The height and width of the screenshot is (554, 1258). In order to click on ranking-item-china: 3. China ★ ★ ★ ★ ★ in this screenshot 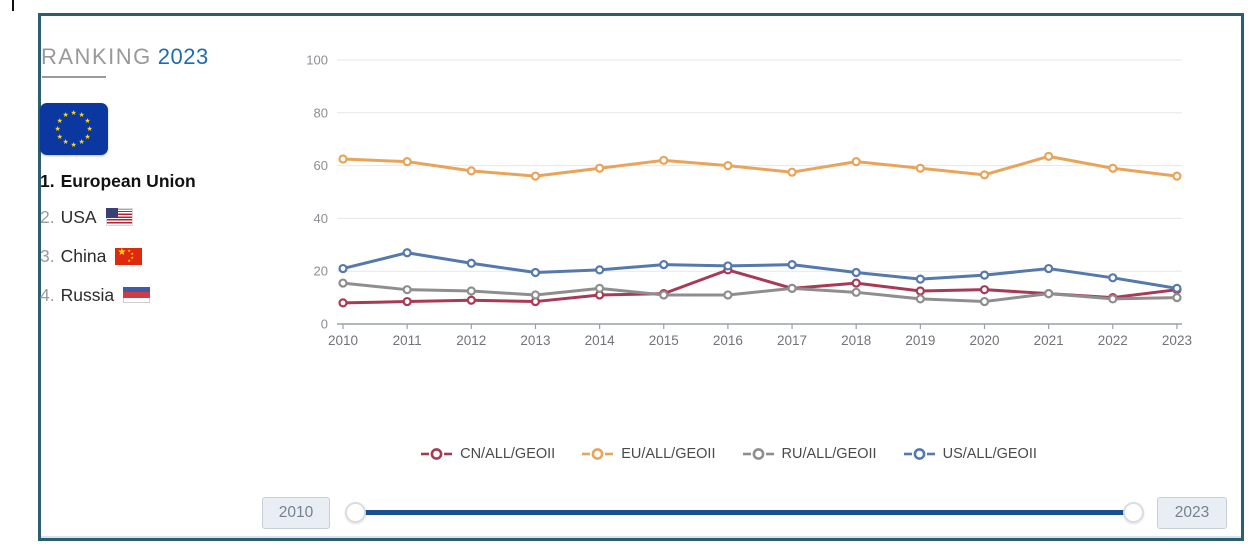, I will do `click(91, 256)`.